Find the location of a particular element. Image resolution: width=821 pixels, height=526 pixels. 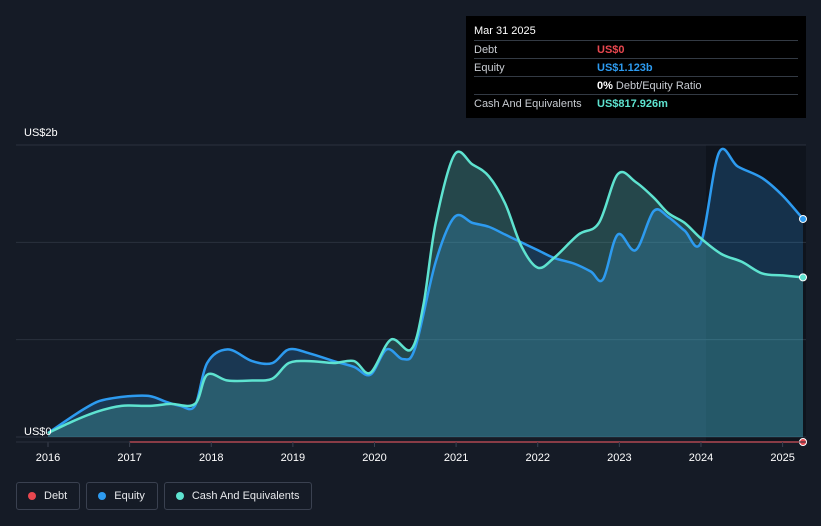

legend-item-cash: Cash And Equivalents is located at coordinates (238, 496).